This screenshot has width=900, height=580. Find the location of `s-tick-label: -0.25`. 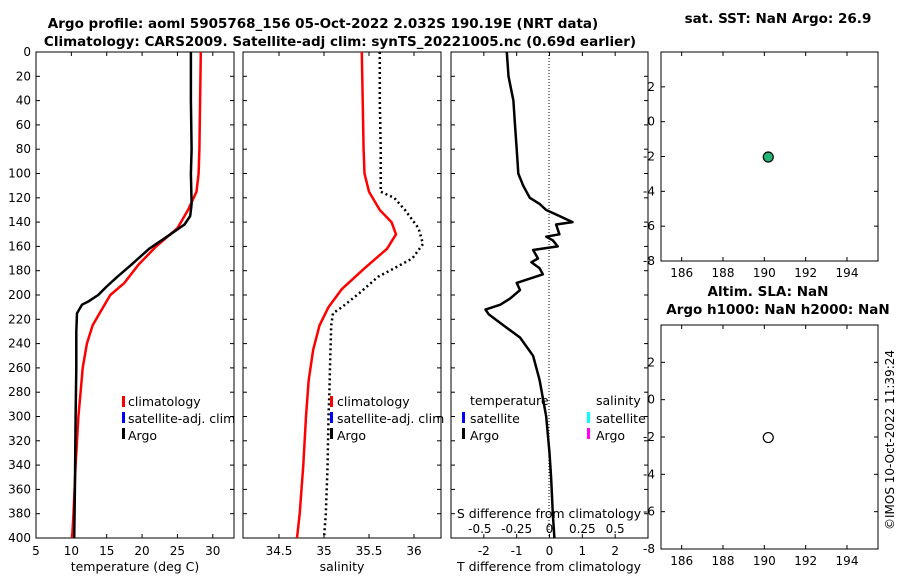

s-tick-label: -0.25 is located at coordinates (516, 529).